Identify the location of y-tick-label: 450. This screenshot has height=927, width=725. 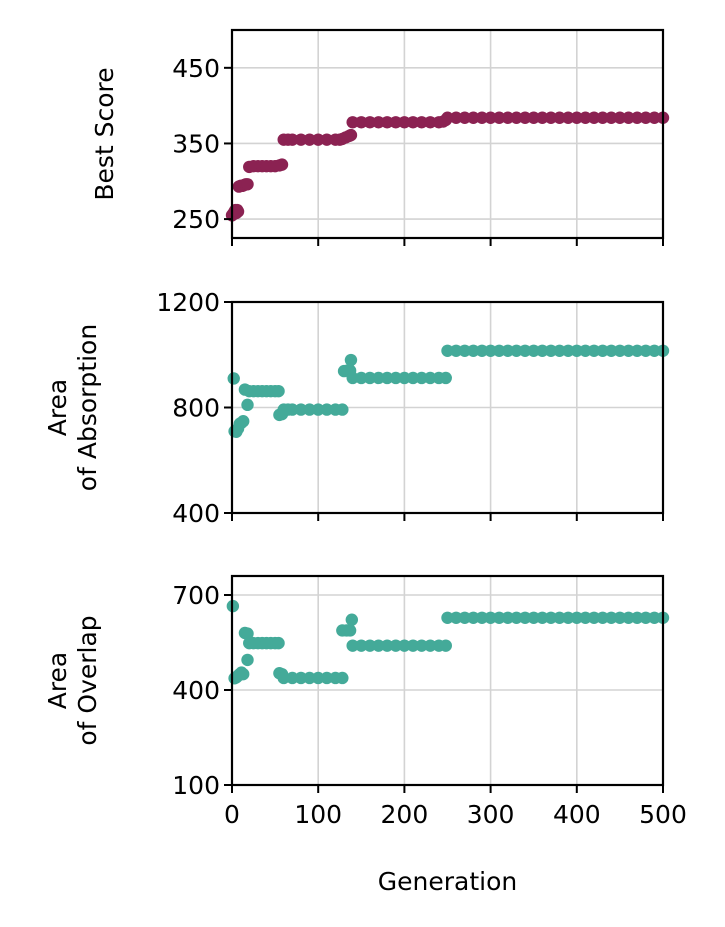
(196, 68).